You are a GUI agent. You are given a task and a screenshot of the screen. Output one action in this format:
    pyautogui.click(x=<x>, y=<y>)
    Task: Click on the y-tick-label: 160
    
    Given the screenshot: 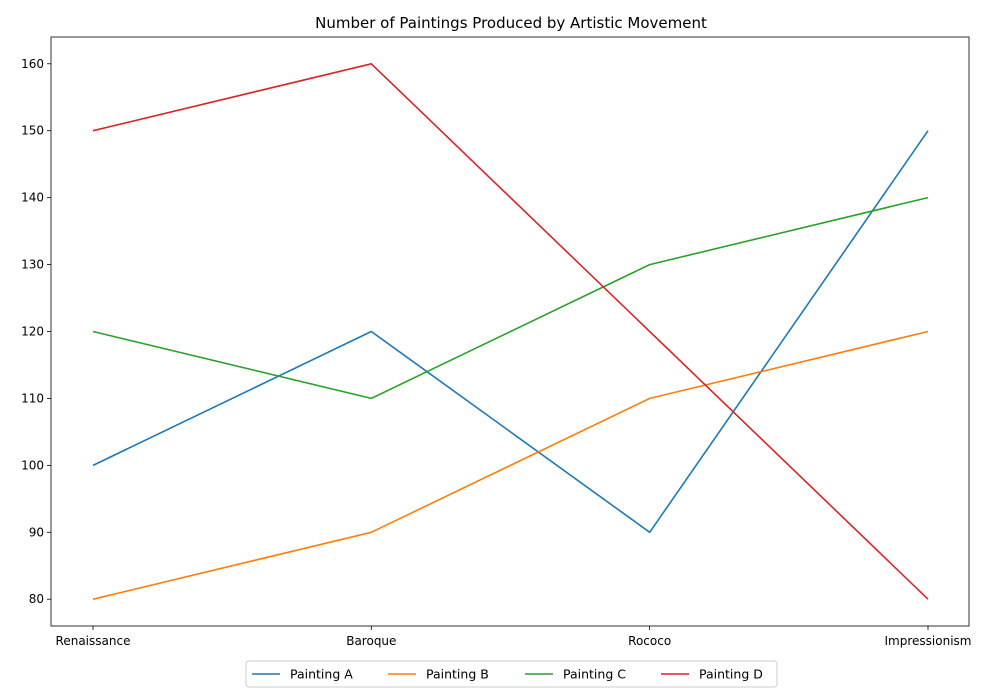 What is the action you would take?
    pyautogui.click(x=32, y=64)
    